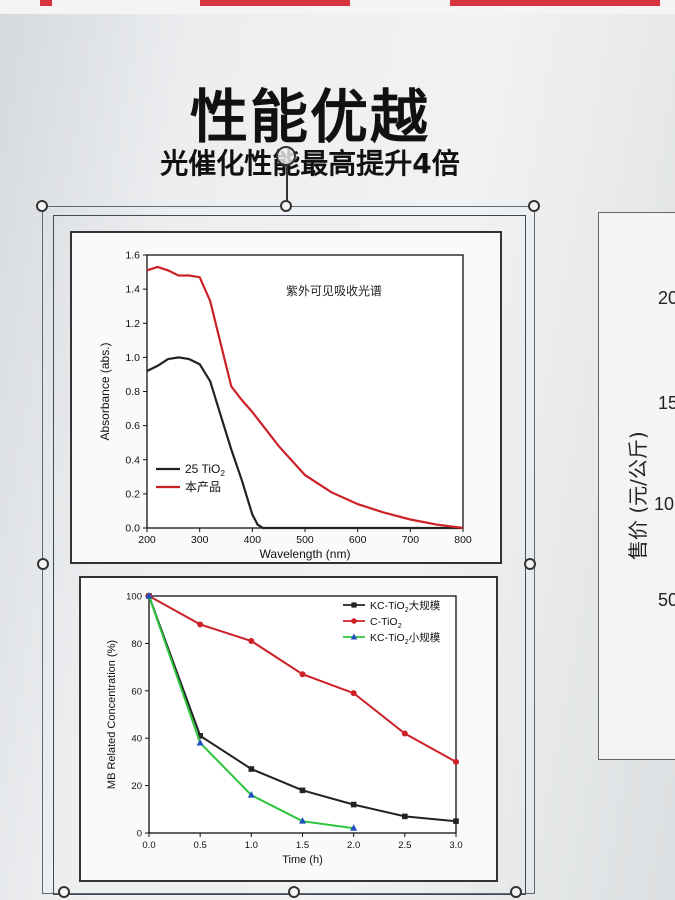  I want to click on legend-label: 本产品, so click(203, 487).